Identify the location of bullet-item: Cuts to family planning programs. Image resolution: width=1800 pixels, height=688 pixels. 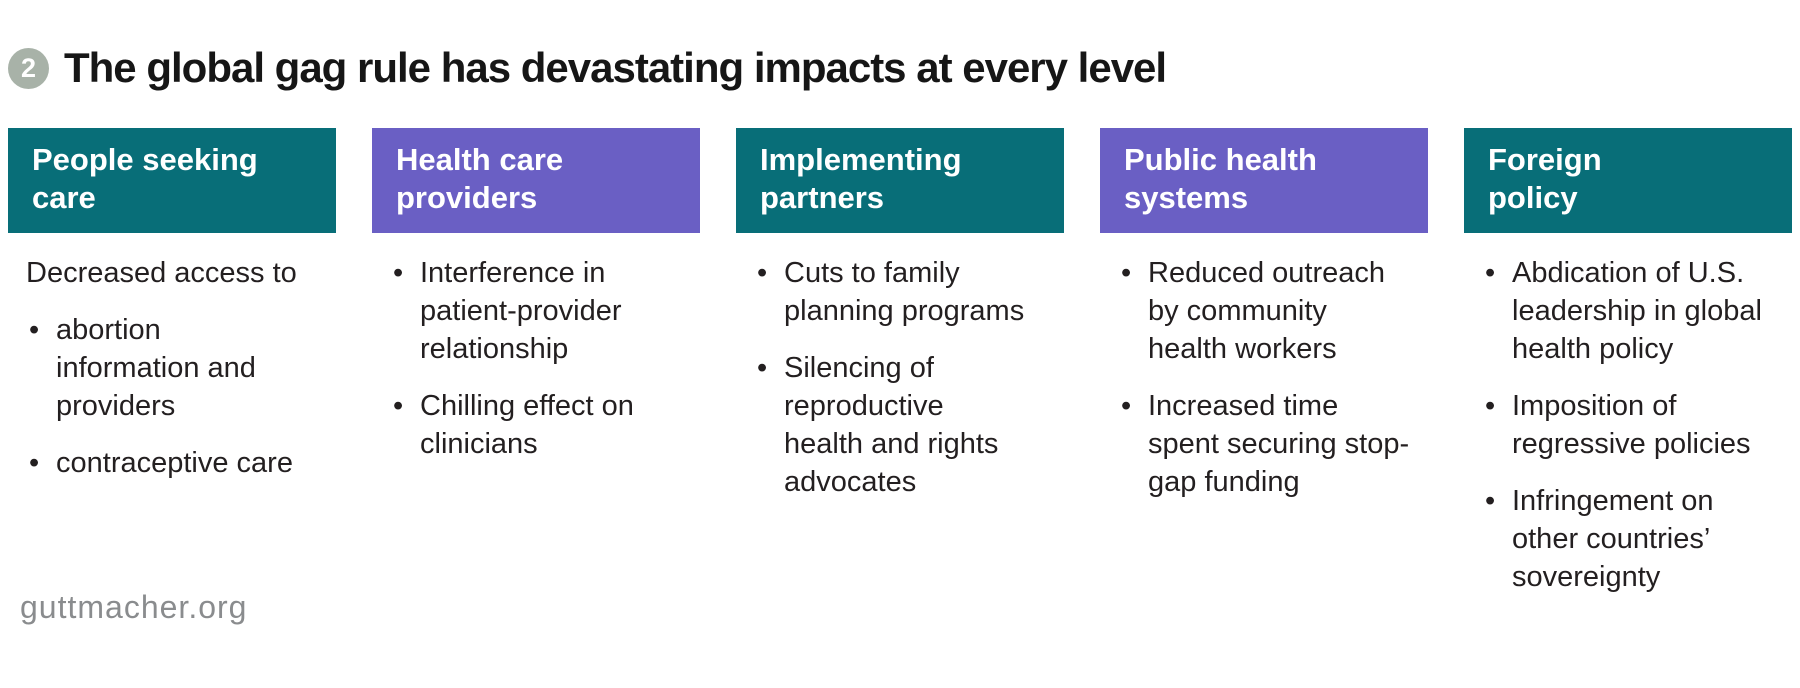
(907, 292).